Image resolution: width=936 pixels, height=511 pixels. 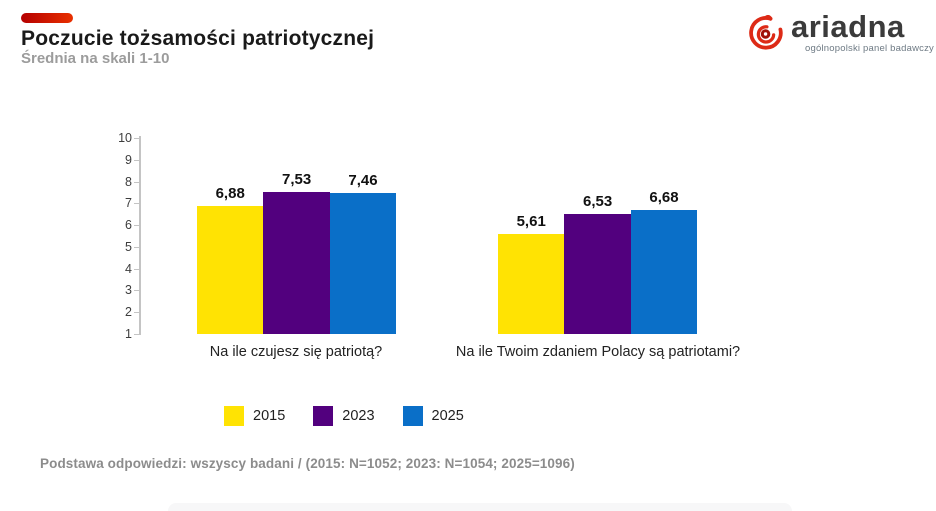 I want to click on bar-2015-group2, so click(x=531, y=283).